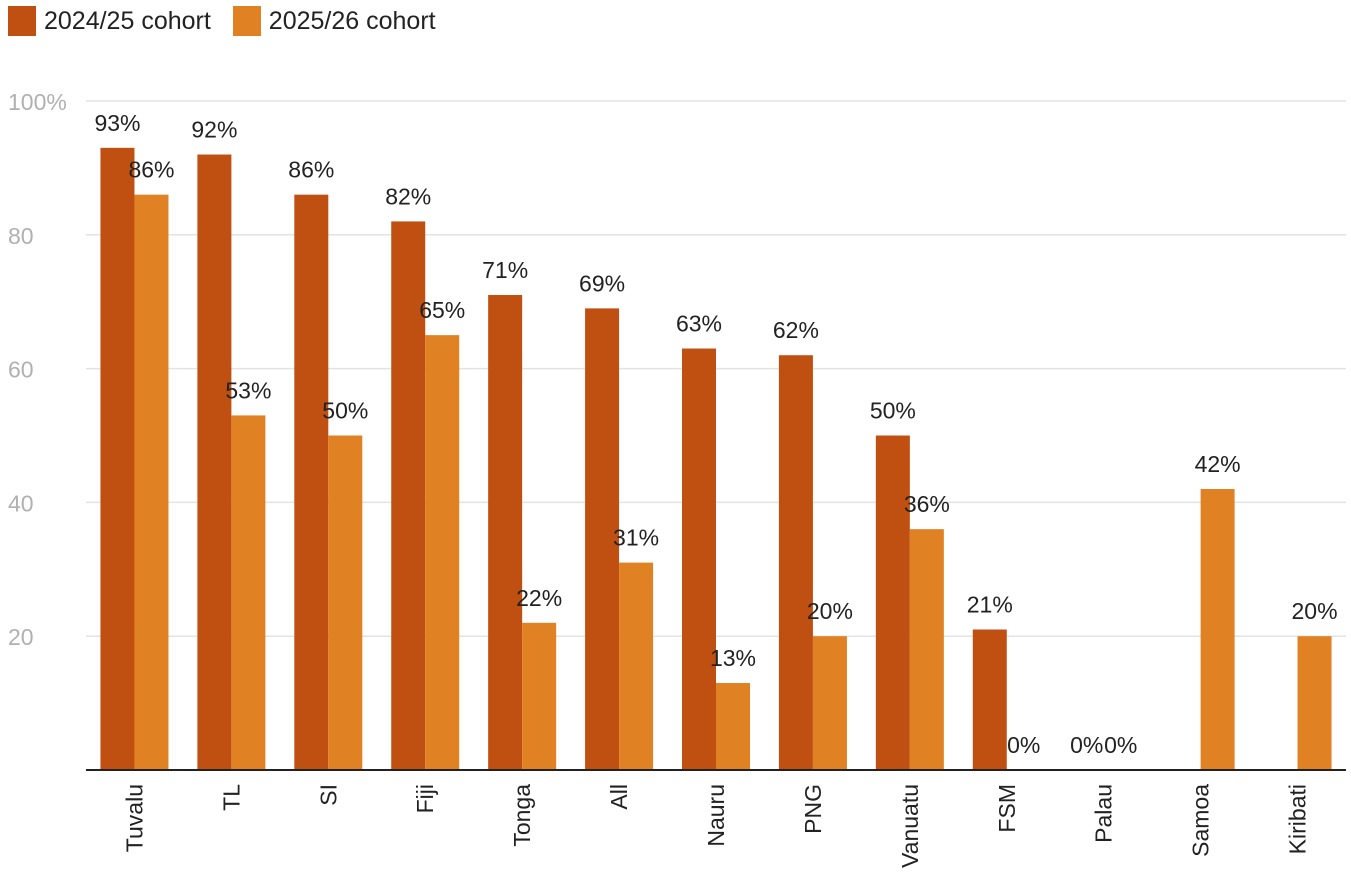  Describe the element at coordinates (733, 658) in the screenshot. I see `data-label-series-2: 13%` at that location.